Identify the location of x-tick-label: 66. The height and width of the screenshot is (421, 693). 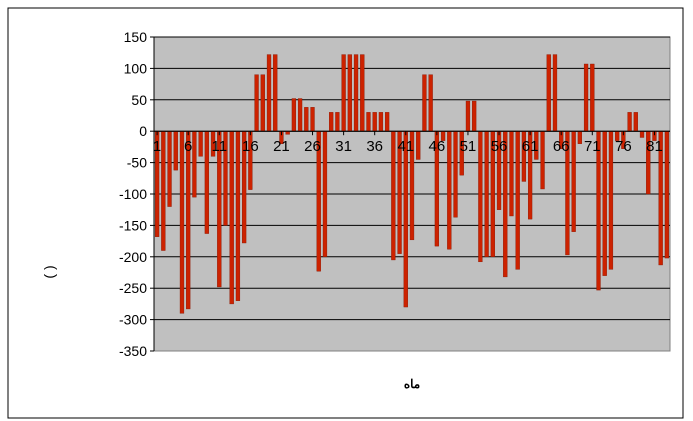
(561, 146).